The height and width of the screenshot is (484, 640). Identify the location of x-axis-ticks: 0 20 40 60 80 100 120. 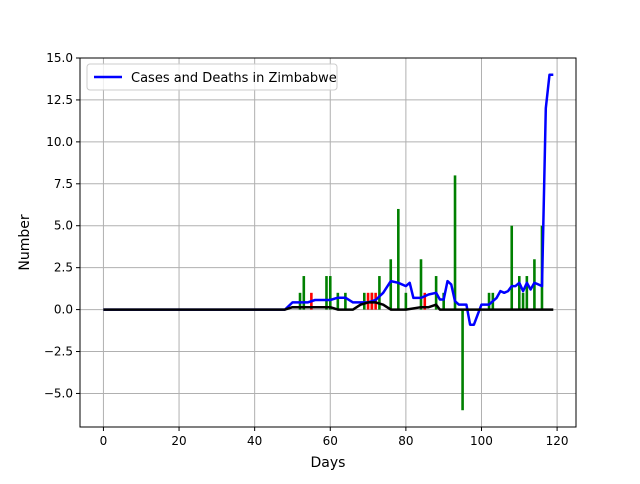
(334, 437).